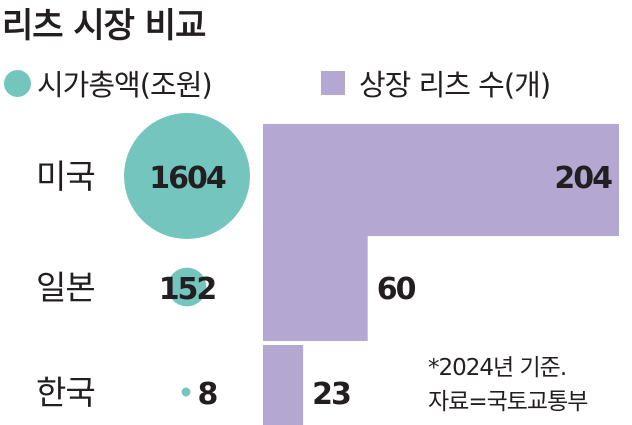 Image resolution: width=632 pixels, height=425 pixels. What do you see at coordinates (583, 178) in the screenshot?
I see `bar-value-label: 204` at bounding box center [583, 178].